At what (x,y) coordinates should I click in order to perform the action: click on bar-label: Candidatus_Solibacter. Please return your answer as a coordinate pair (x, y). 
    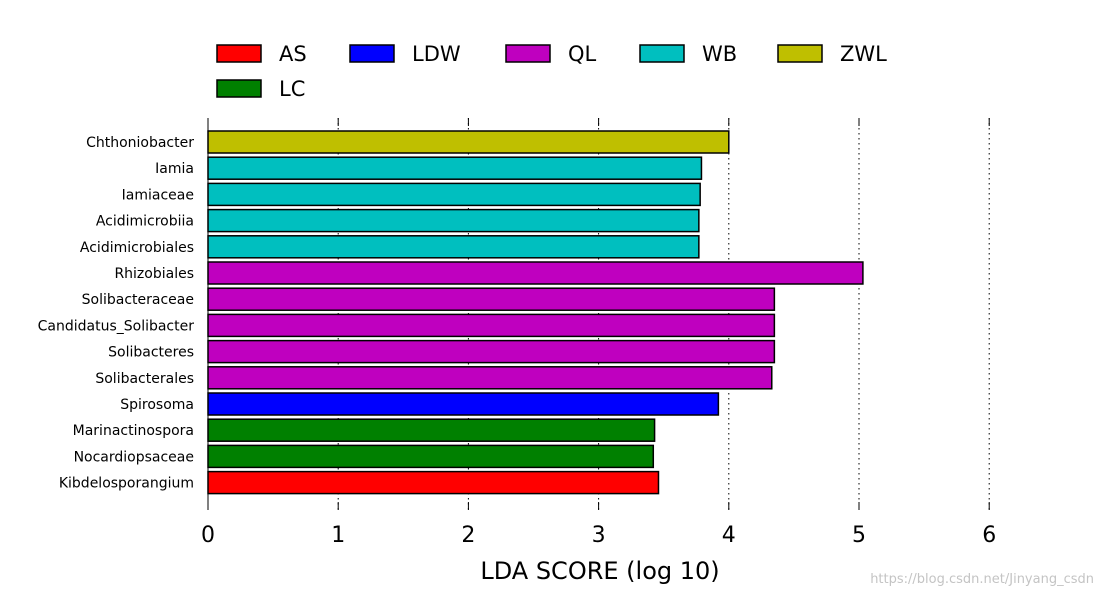
    Looking at the image, I should click on (116, 326).